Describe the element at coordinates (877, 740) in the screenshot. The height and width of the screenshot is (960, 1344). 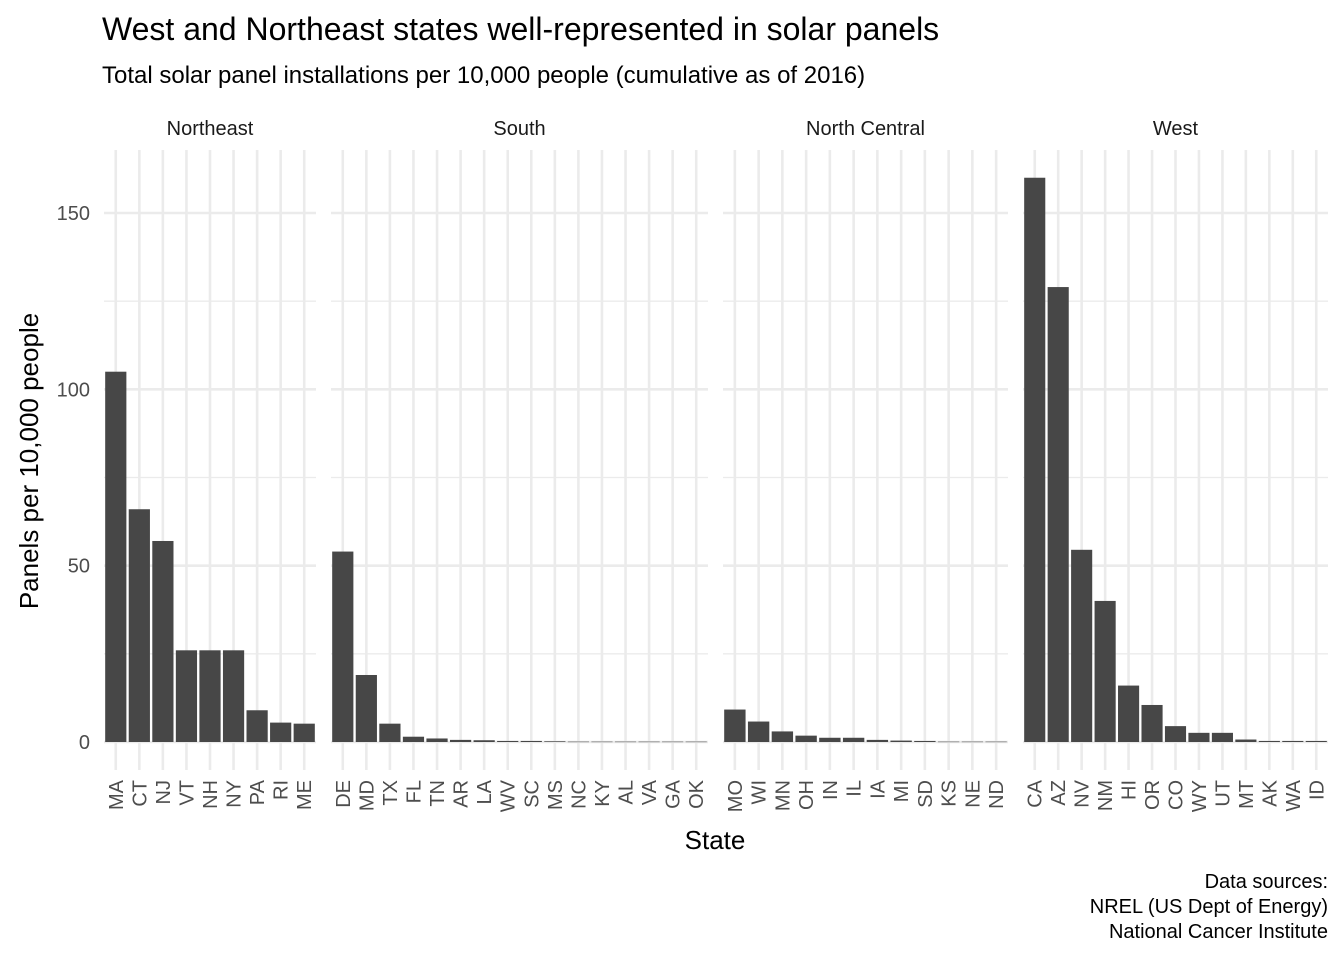
I see `bar-ia` at that location.